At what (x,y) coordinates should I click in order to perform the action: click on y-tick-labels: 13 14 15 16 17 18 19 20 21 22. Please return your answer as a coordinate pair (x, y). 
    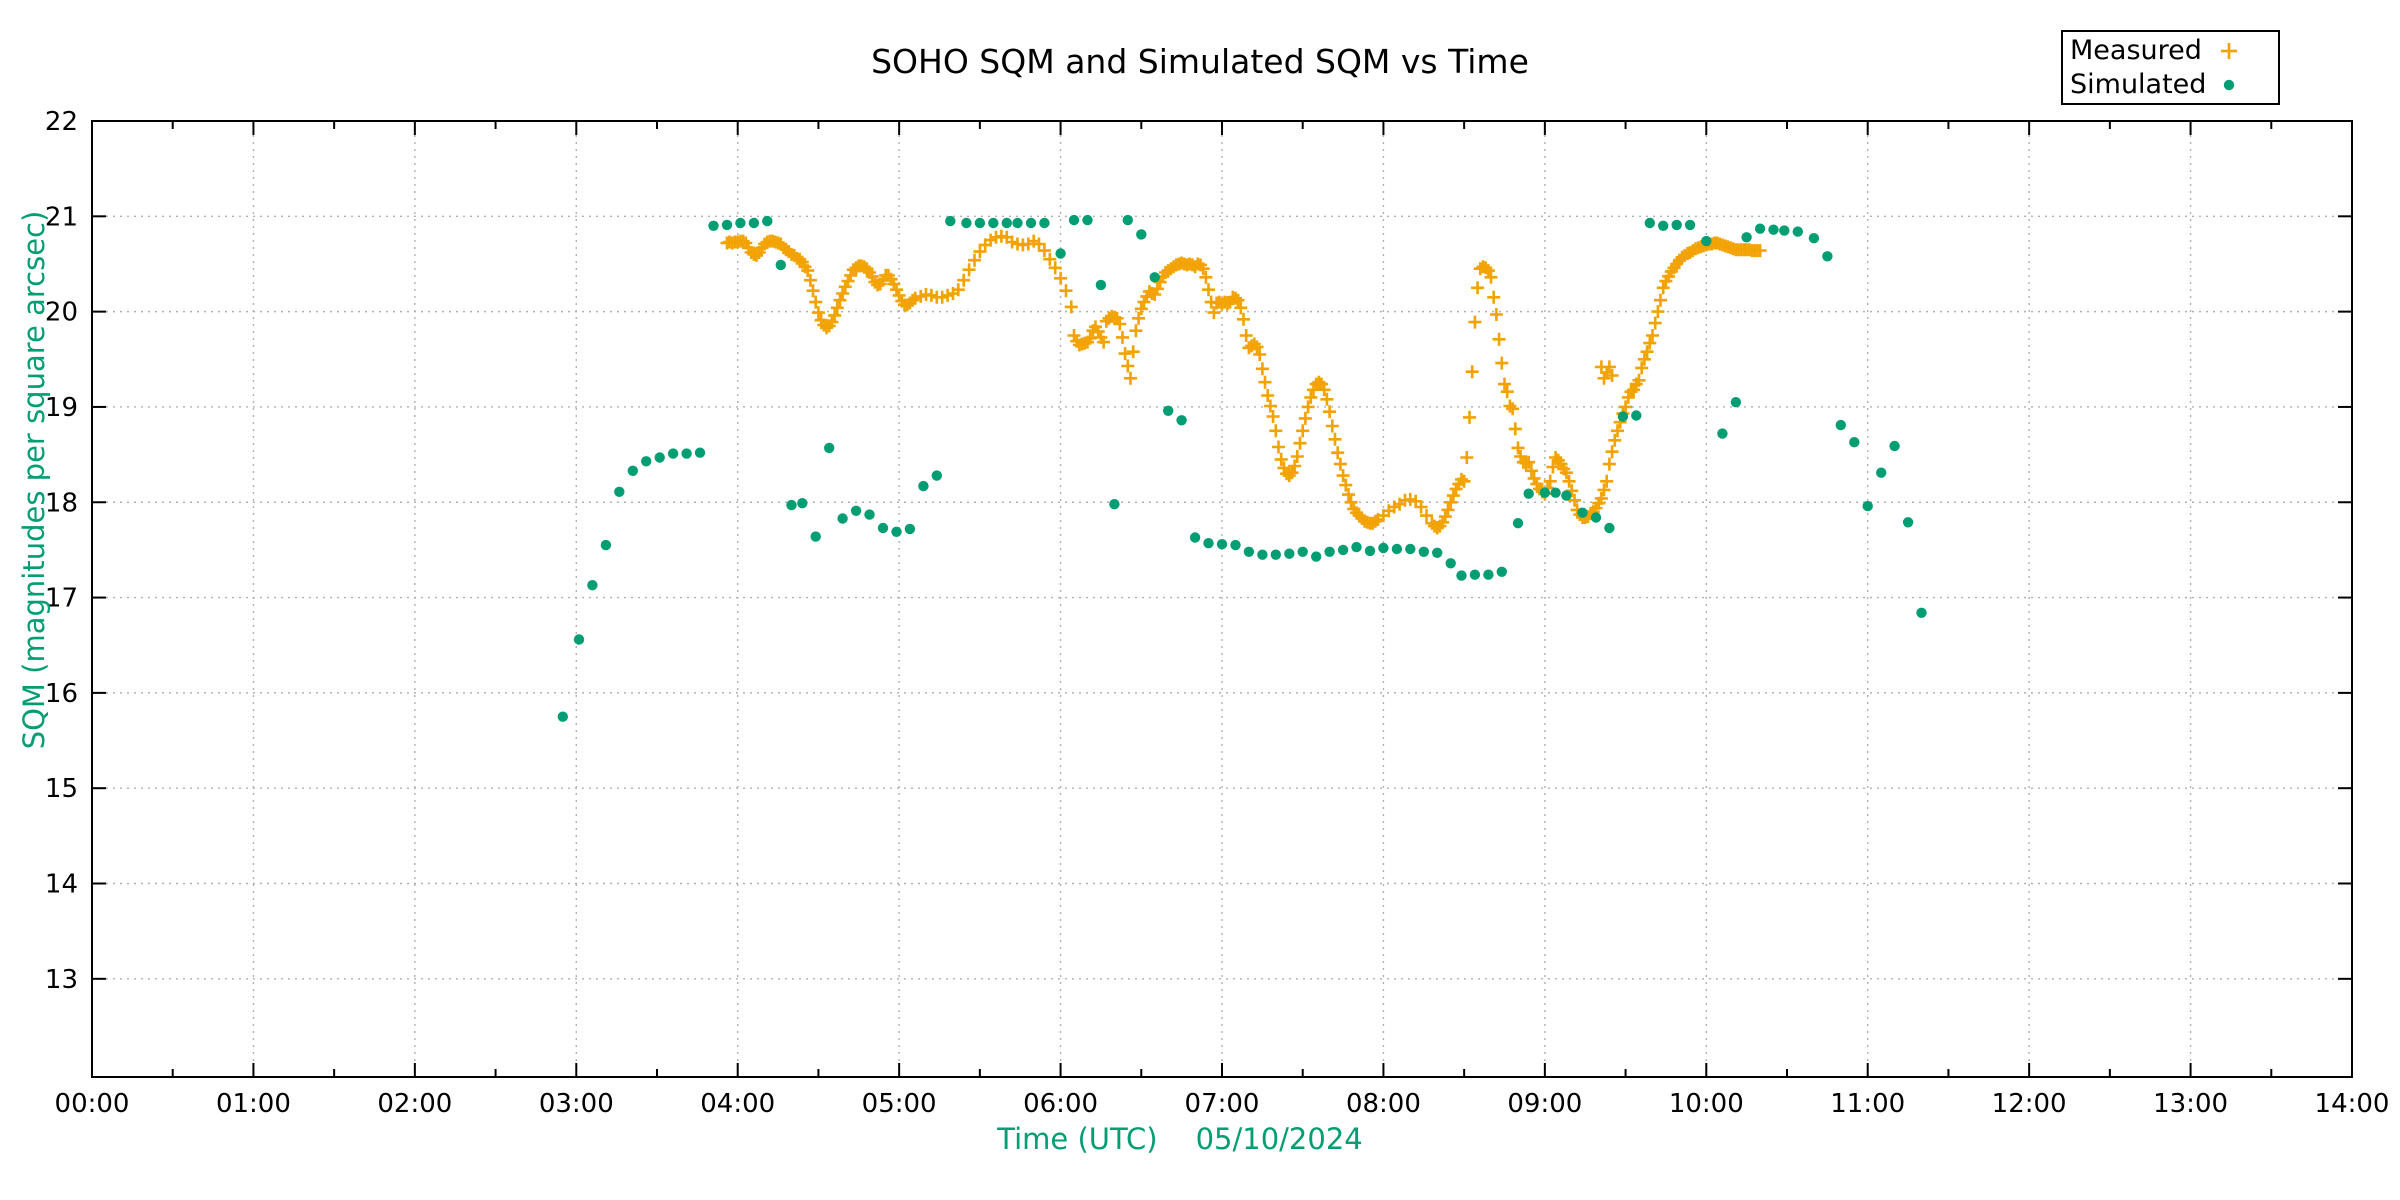
    Looking at the image, I should click on (61, 551).